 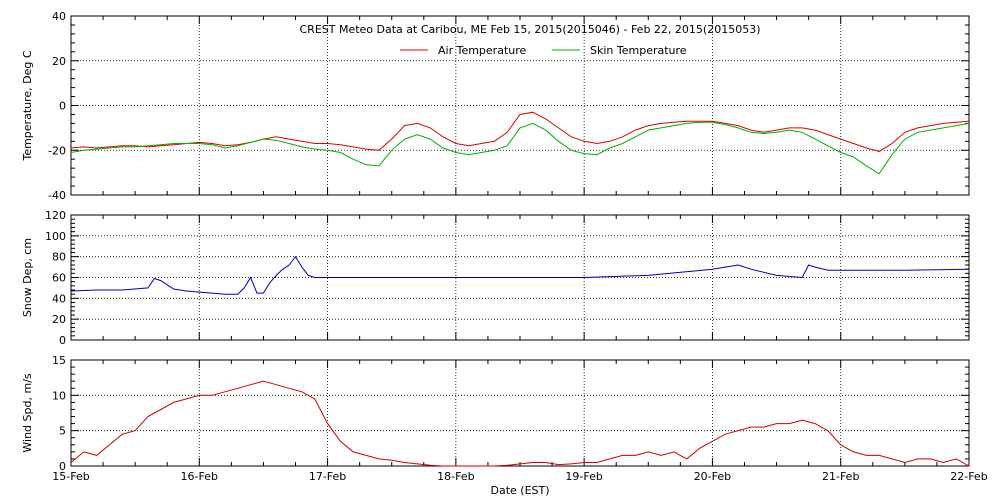 I want to click on y-tick-label: -40, so click(x=57, y=195).